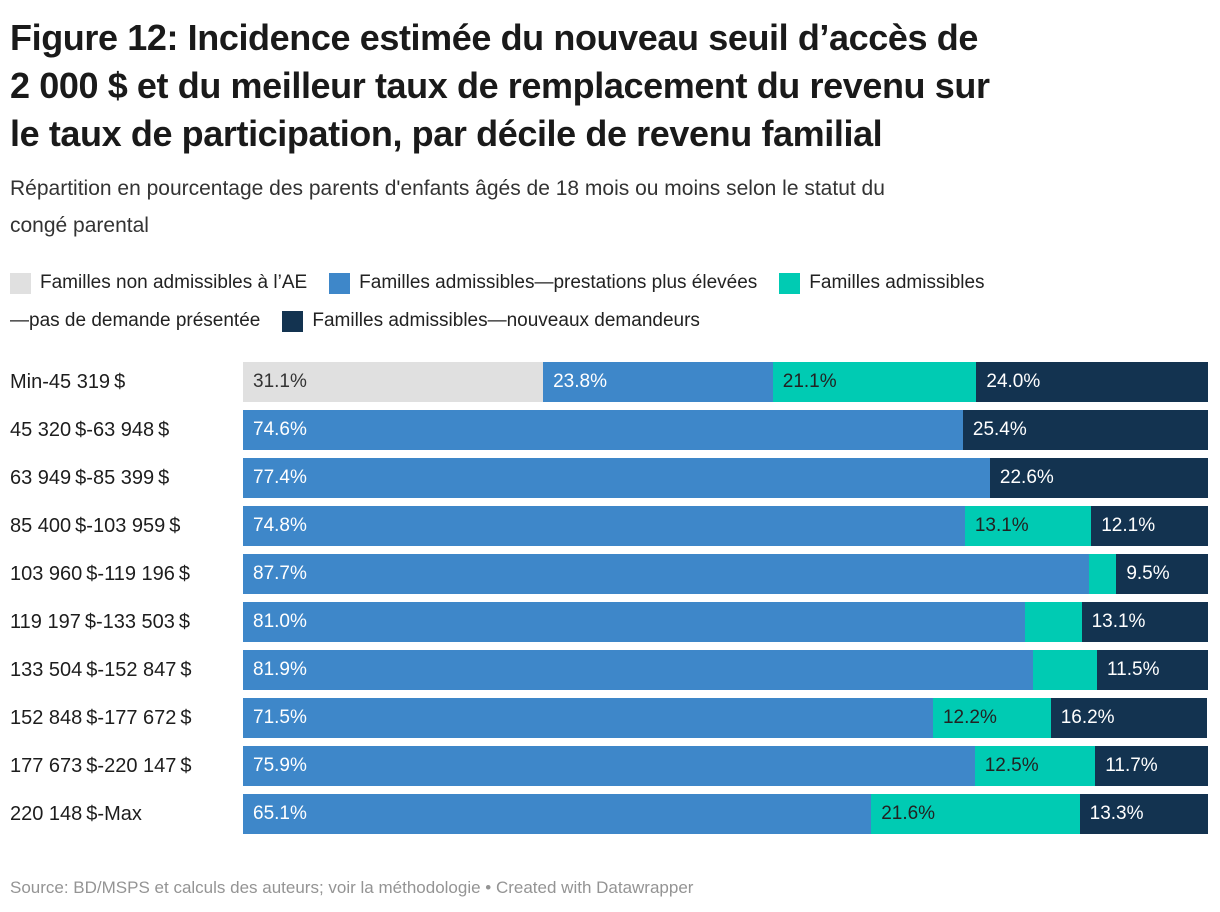 The width and height of the screenshot is (1220, 912). What do you see at coordinates (174, 282) in the screenshot?
I see `legend-item-label: Familles non admissibles à l’AE` at bounding box center [174, 282].